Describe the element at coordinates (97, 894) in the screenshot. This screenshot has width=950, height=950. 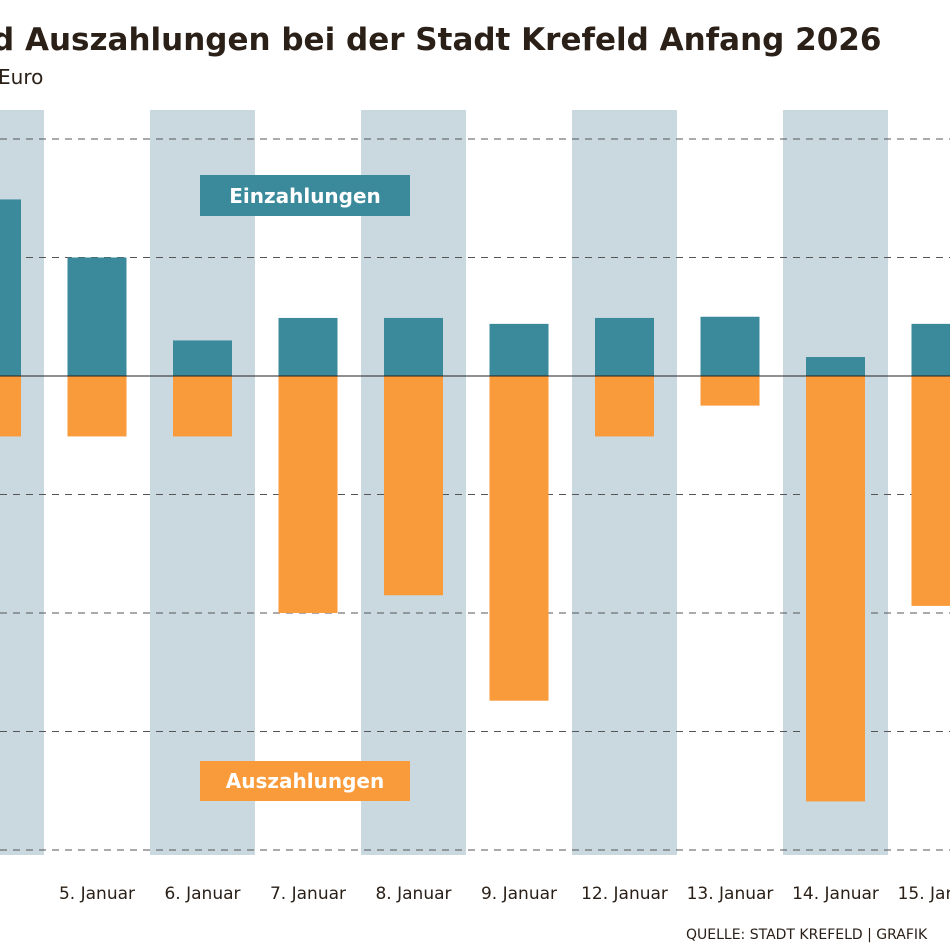
I see `x-tick-label: 5. Januar` at that location.